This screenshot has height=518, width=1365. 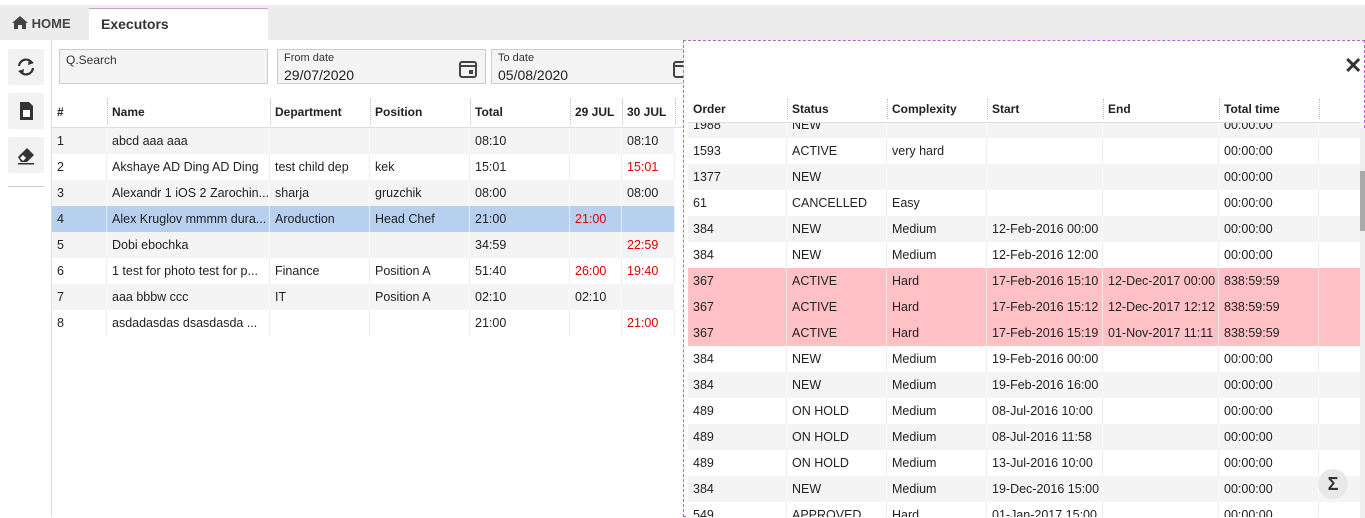 I want to click on table-cell: APPROVED, so click(x=837, y=509).